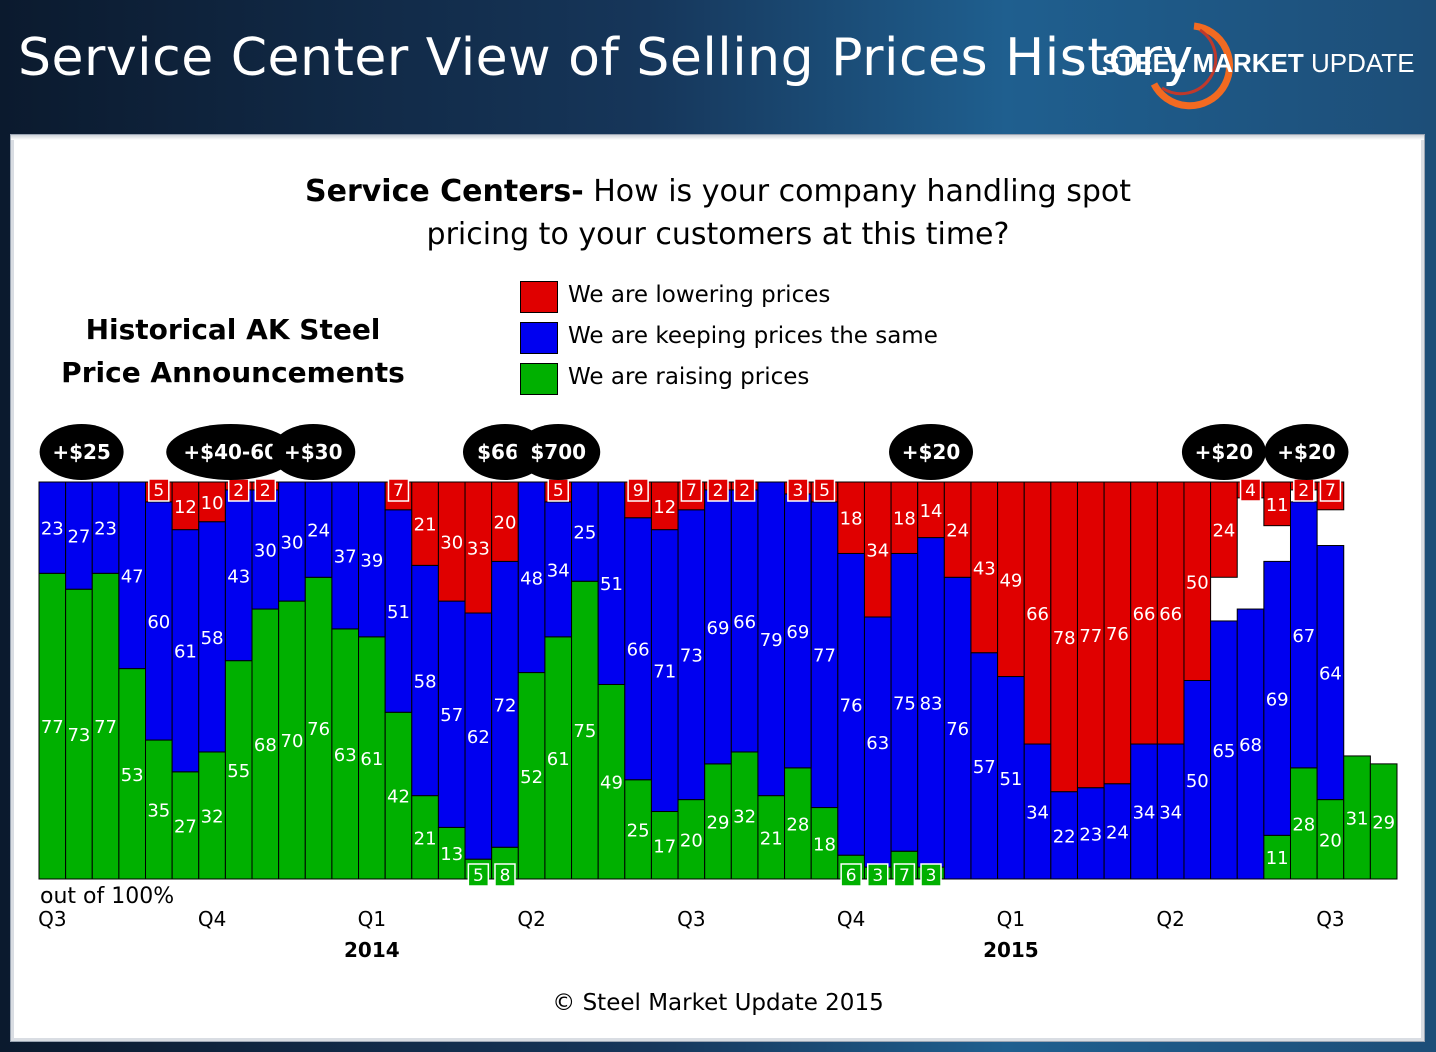  What do you see at coordinates (744, 622) in the screenshot?
I see `data-label-same: 66` at bounding box center [744, 622].